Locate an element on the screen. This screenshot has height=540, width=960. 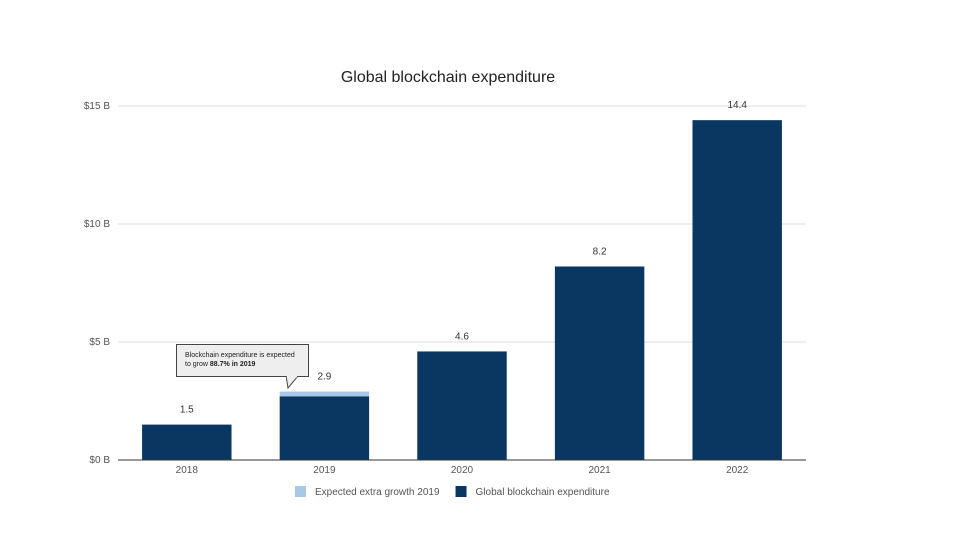
y-tick-label: $15 B is located at coordinates (97, 106).